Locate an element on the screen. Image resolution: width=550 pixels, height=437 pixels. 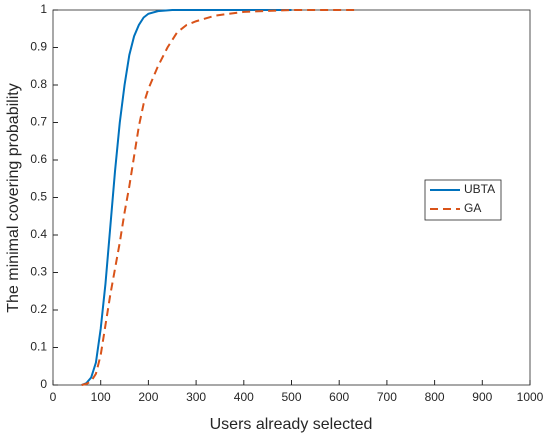
x-tick-label: 600 is located at coordinates (339, 397).